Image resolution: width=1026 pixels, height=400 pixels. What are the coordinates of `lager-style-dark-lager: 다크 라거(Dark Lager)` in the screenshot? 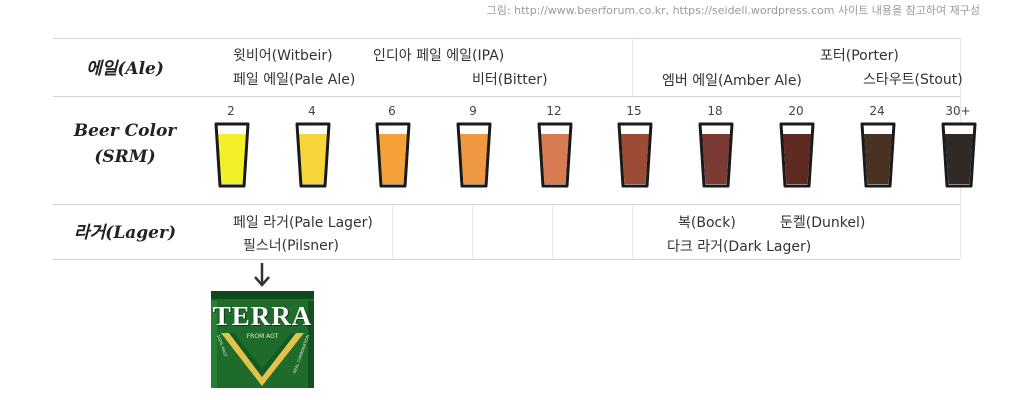 It's located at (739, 247).